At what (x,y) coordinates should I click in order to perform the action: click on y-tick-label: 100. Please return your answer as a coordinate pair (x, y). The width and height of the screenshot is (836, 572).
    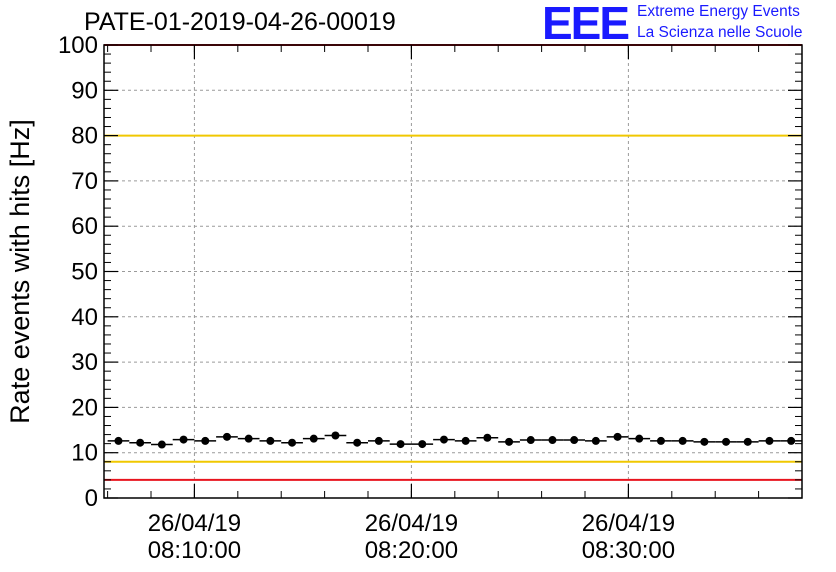
    Looking at the image, I should click on (78, 45).